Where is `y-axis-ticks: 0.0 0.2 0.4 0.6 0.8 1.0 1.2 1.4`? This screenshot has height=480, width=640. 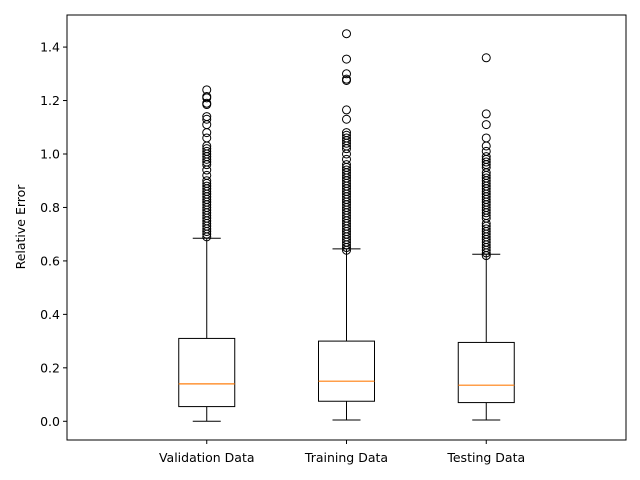 y-axis-ticks: 0.0 0.2 0.4 0.6 0.8 1.0 1.2 1.4 is located at coordinates (53, 234).